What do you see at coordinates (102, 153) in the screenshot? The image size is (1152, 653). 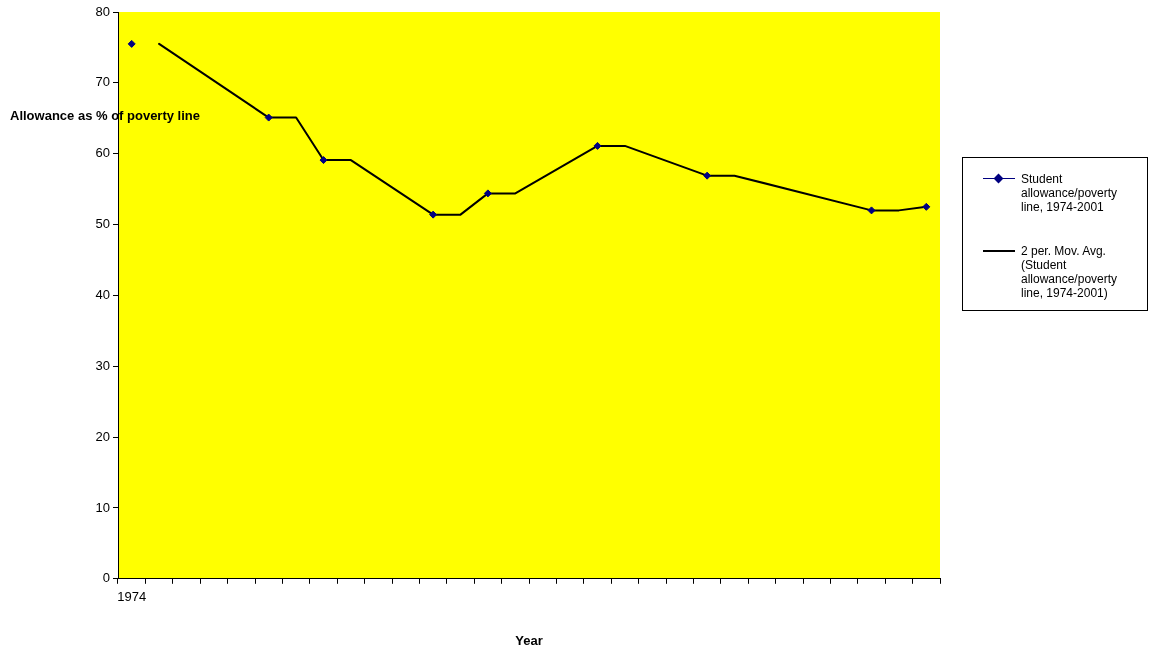 I see `y-tick-label: 60` at bounding box center [102, 153].